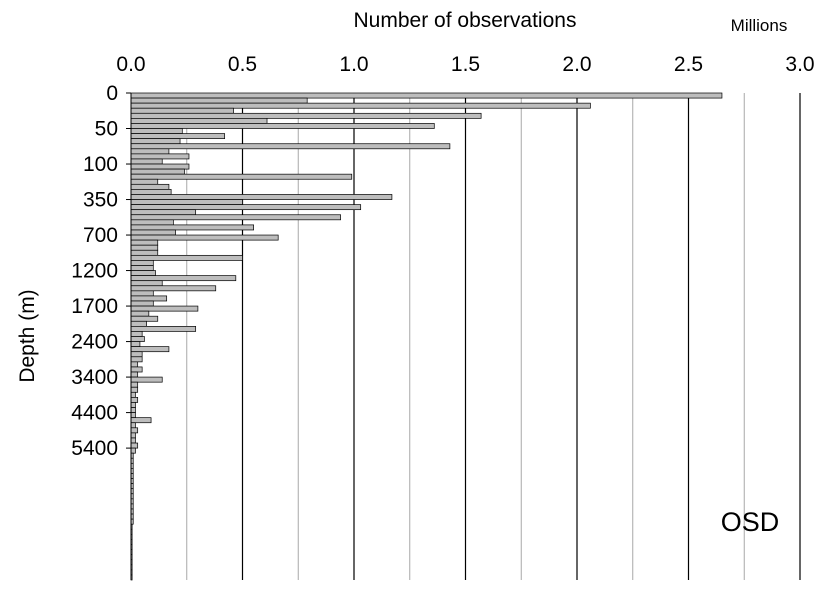  I want to click on x-tick-labels: 0.0 0.5 1.0 1.5 2.0 2.5 3.0, so click(465, 64).